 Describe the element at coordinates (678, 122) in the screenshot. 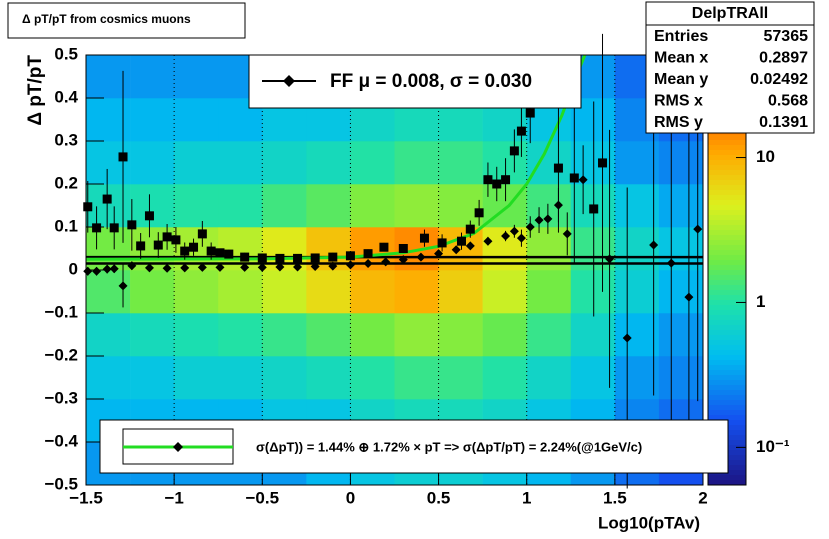

I see `stats-label: RMS y` at that location.